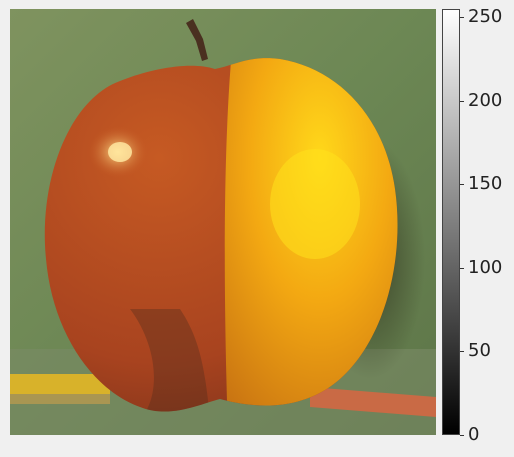 Image resolution: width=514 pixels, height=457 pixels. Describe the element at coordinates (60, 399) in the screenshot. I see `pencil-shade` at that location.